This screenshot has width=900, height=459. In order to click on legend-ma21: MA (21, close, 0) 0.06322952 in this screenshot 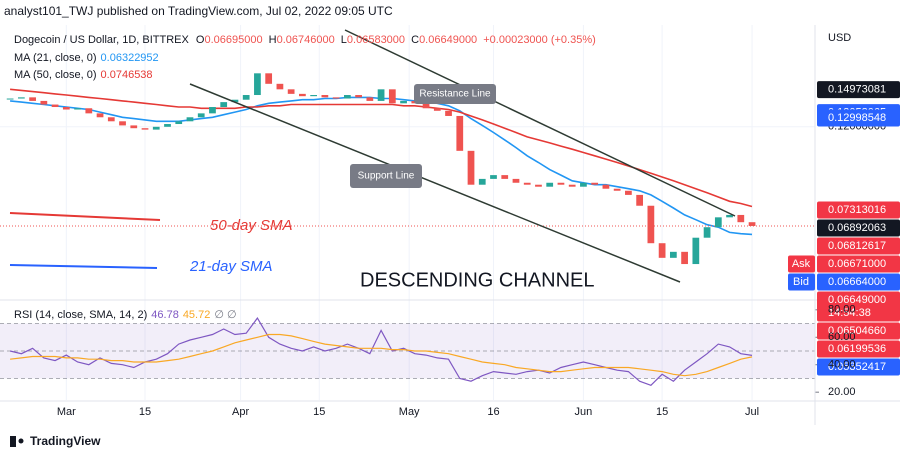, I will do `click(86, 58)`.